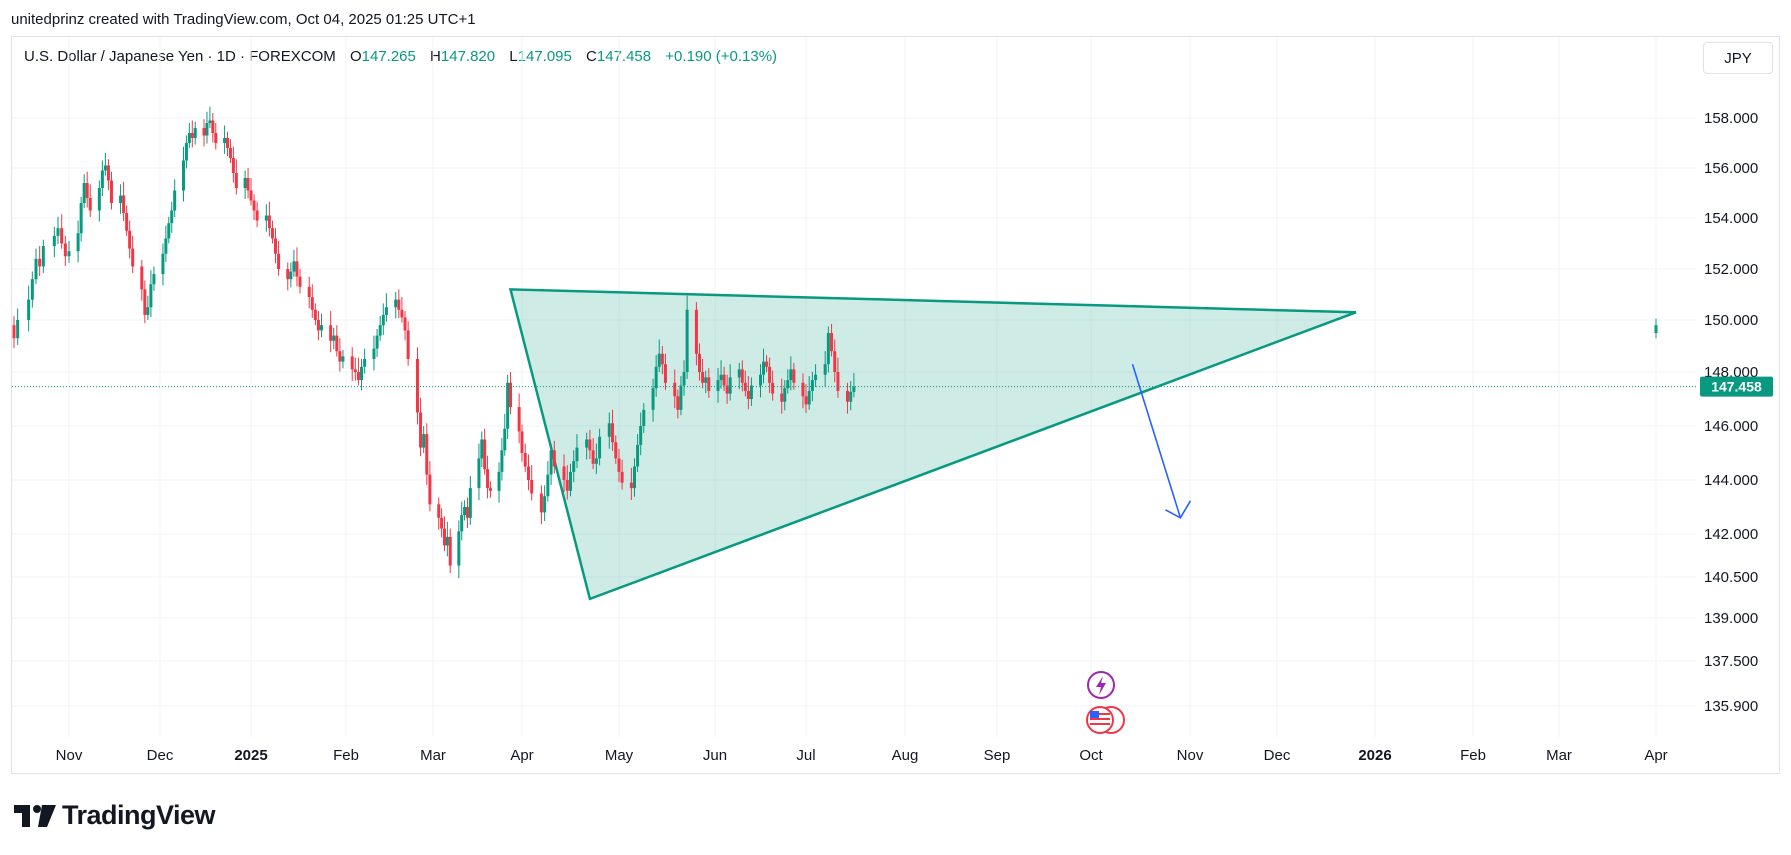 The height and width of the screenshot is (855, 1791). Describe the element at coordinates (905, 755) in the screenshot. I see `time-tick-label: Aug` at that location.